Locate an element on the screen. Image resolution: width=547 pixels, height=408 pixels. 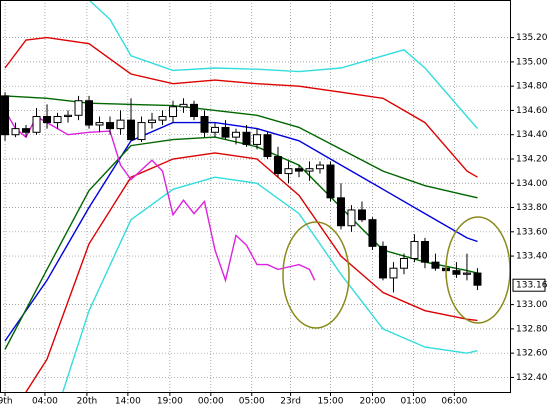
y-tick-label: 133.40 is located at coordinates (531, 257).